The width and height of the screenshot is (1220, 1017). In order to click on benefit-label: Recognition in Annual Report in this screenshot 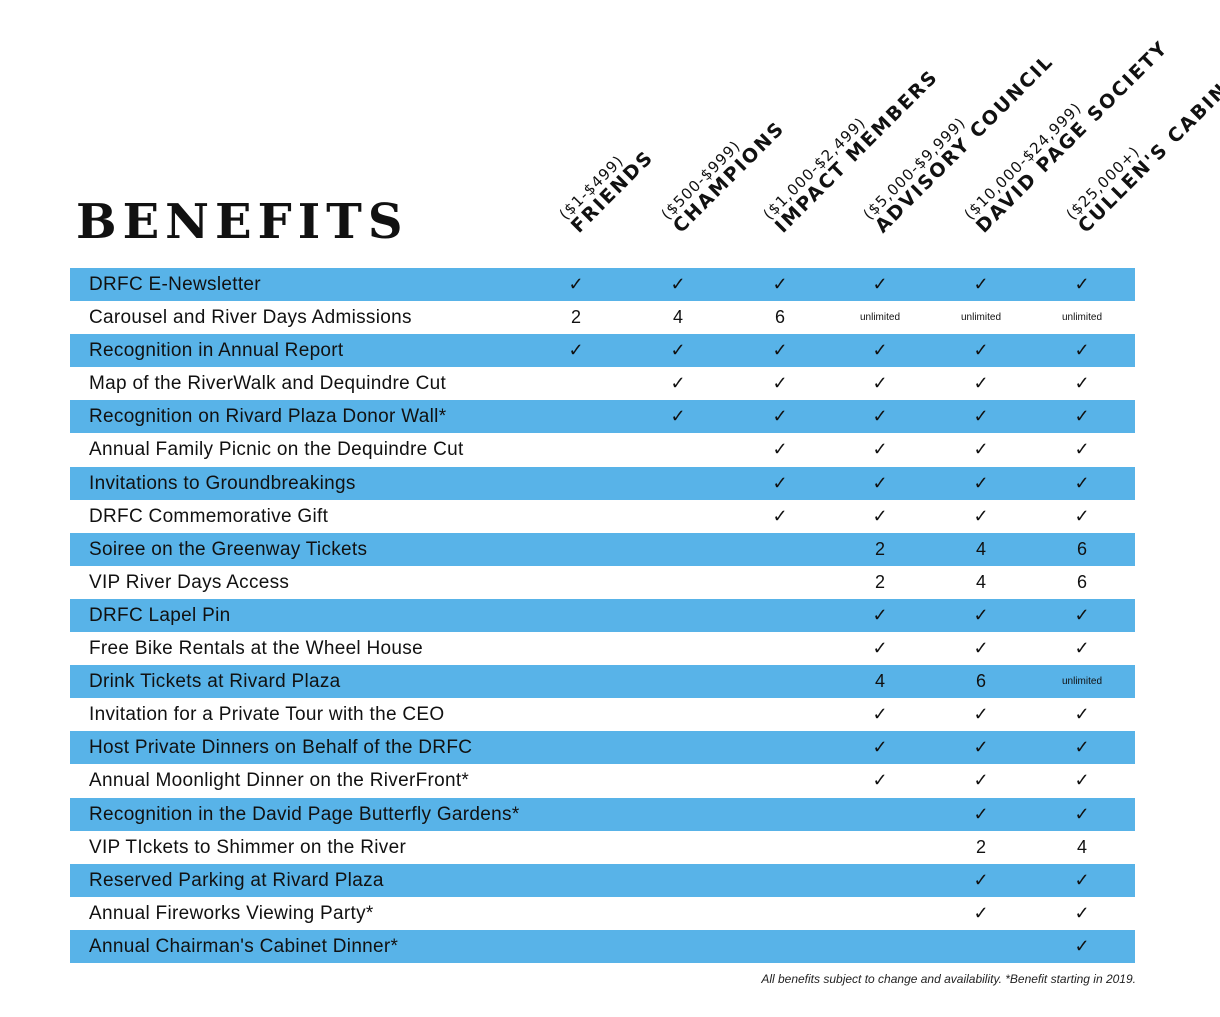, I will do `click(216, 351)`.